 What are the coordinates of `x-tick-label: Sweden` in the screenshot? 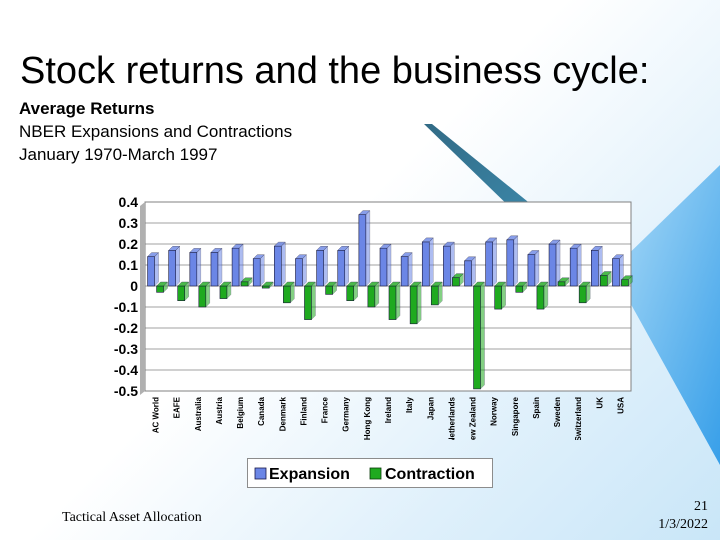 It's located at (557, 412).